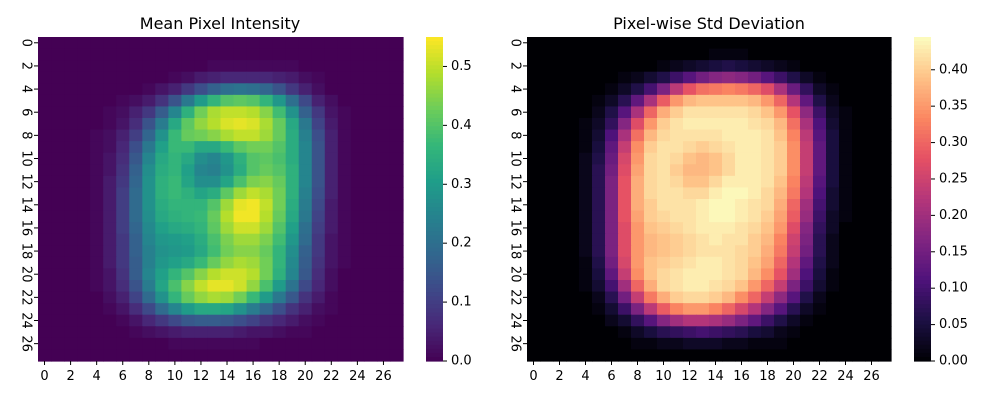 This screenshot has width=1000, height=400. What do you see at coordinates (637, 376) in the screenshot?
I see `x-tick-label: 8` at bounding box center [637, 376].